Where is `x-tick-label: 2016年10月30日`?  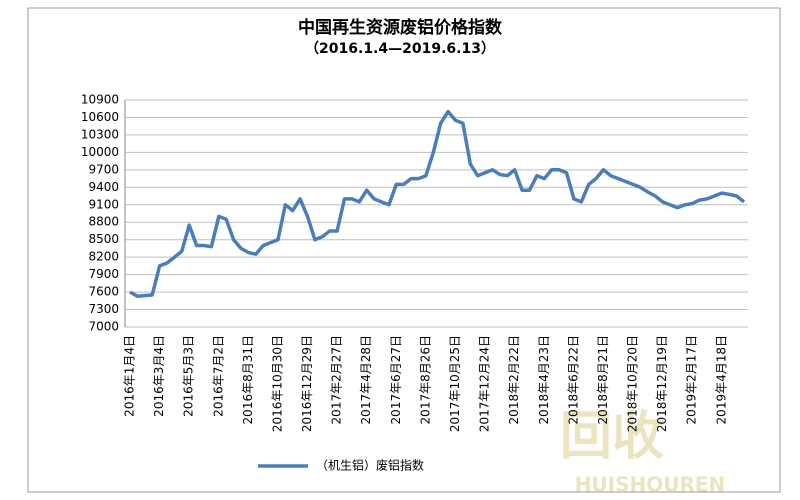
x-tick-label: 2016年10月30日 is located at coordinates (277, 383).